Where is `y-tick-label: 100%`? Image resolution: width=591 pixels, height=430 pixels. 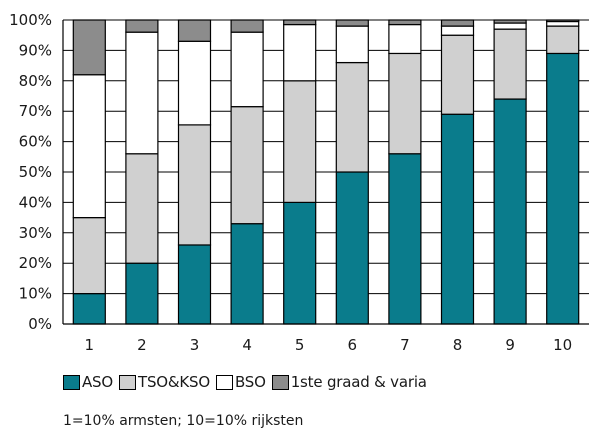 y-tick-label: 100% is located at coordinates (30, 20).